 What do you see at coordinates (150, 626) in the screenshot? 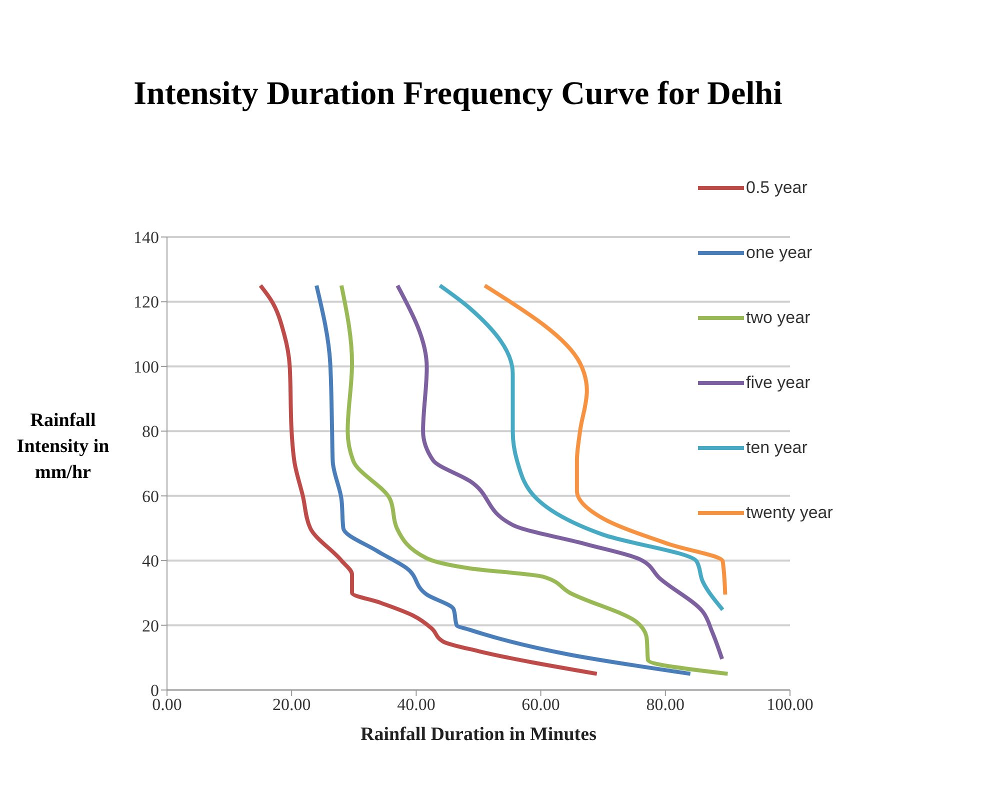
I see `y-tick-label: 20` at bounding box center [150, 626].